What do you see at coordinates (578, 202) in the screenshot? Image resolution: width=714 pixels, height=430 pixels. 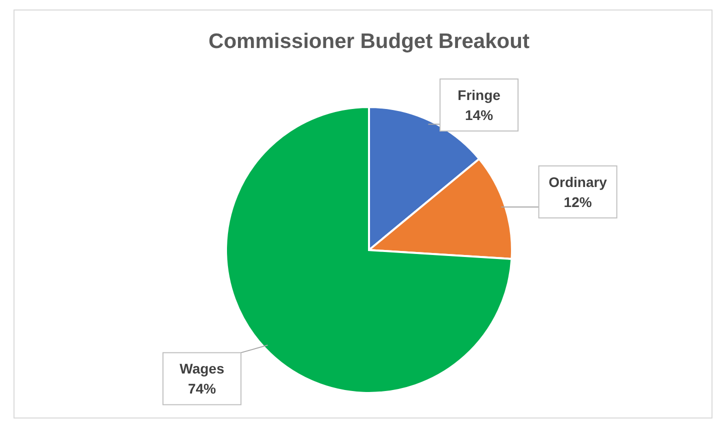 I see `data-label: 12%` at bounding box center [578, 202].